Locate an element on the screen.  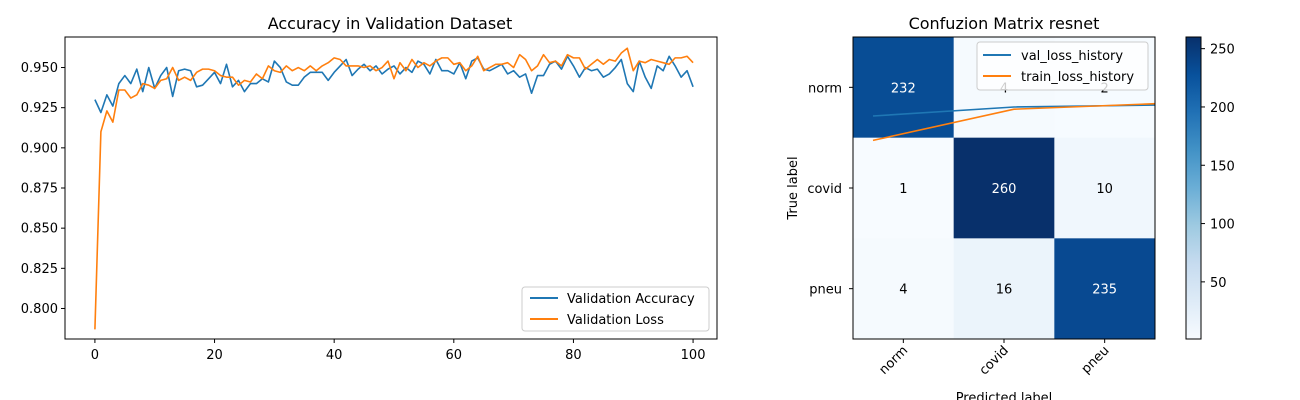
x-tick-label: 100 is located at coordinates (693, 355).